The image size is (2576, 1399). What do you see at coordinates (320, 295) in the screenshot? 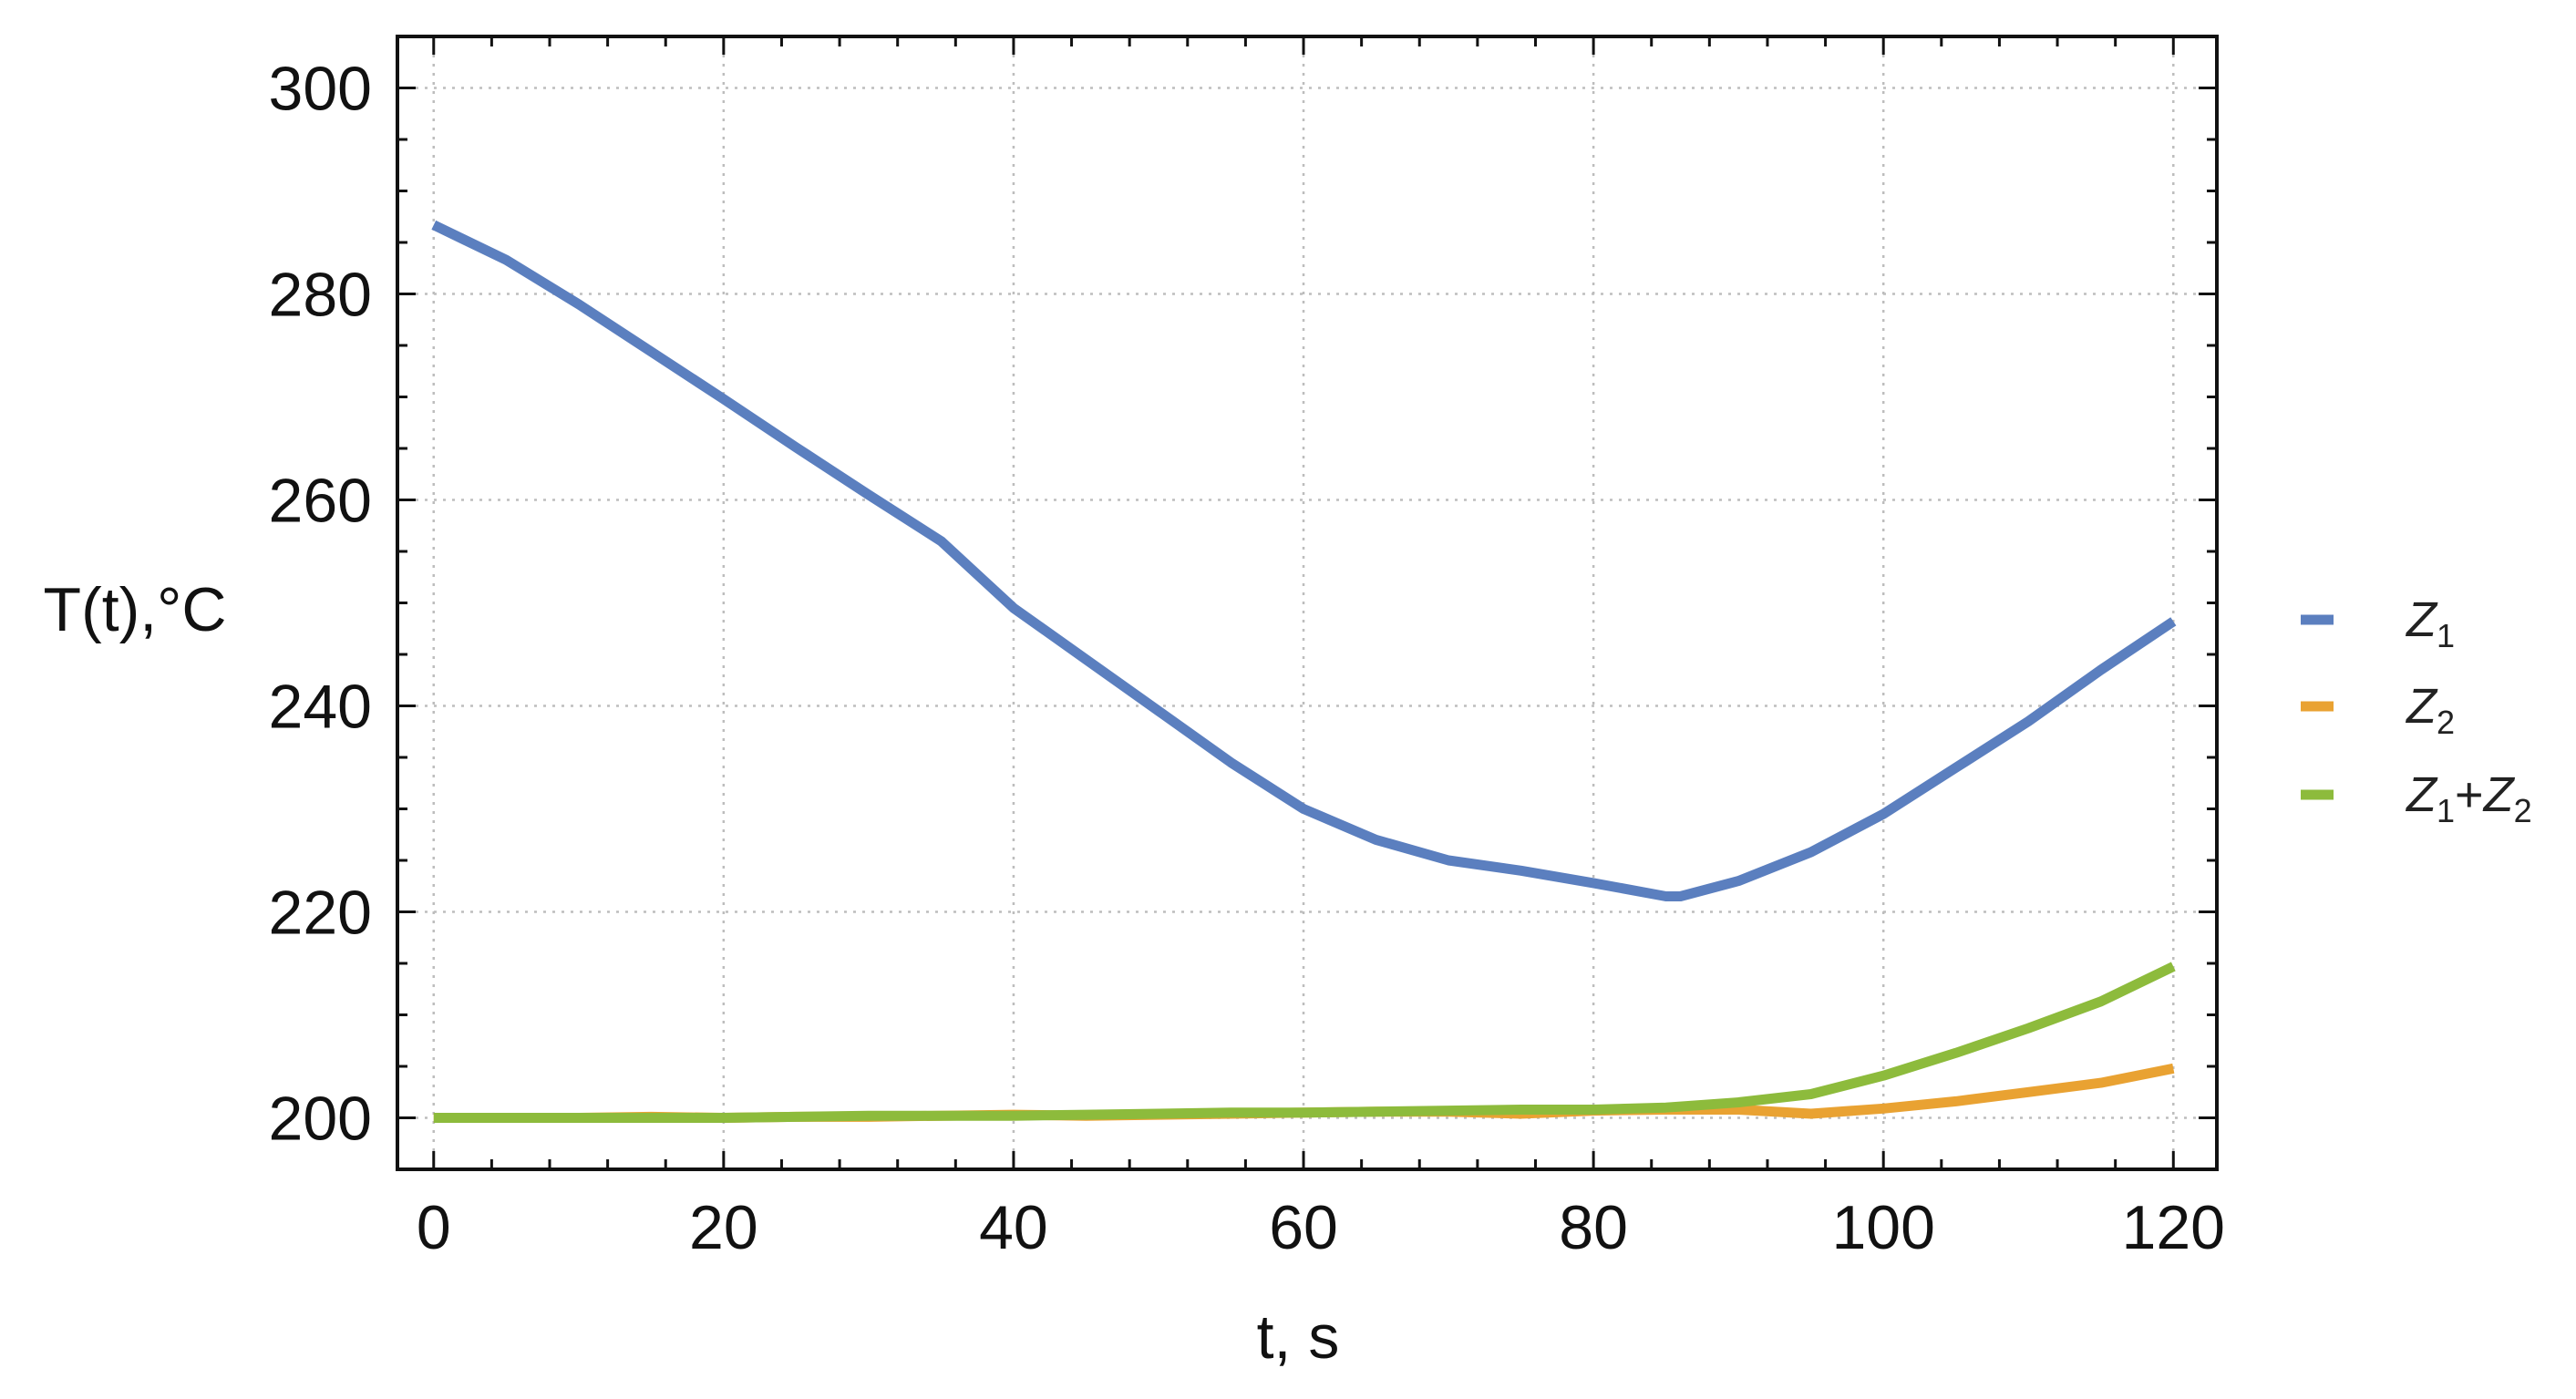
I see `y-tick-label: 280` at bounding box center [320, 295].